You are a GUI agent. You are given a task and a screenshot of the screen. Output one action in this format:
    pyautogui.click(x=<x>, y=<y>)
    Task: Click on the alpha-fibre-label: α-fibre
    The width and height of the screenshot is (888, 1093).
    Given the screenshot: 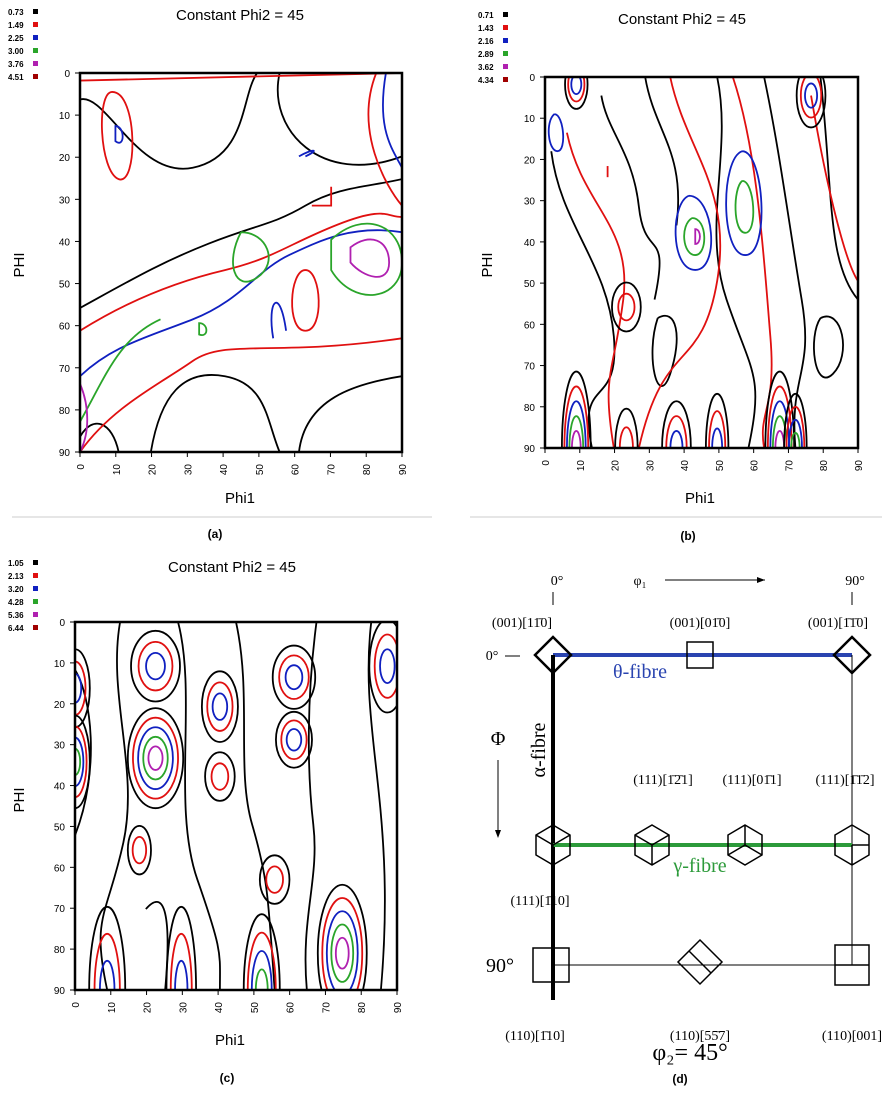 What is the action you would take?
    pyautogui.click(x=539, y=749)
    